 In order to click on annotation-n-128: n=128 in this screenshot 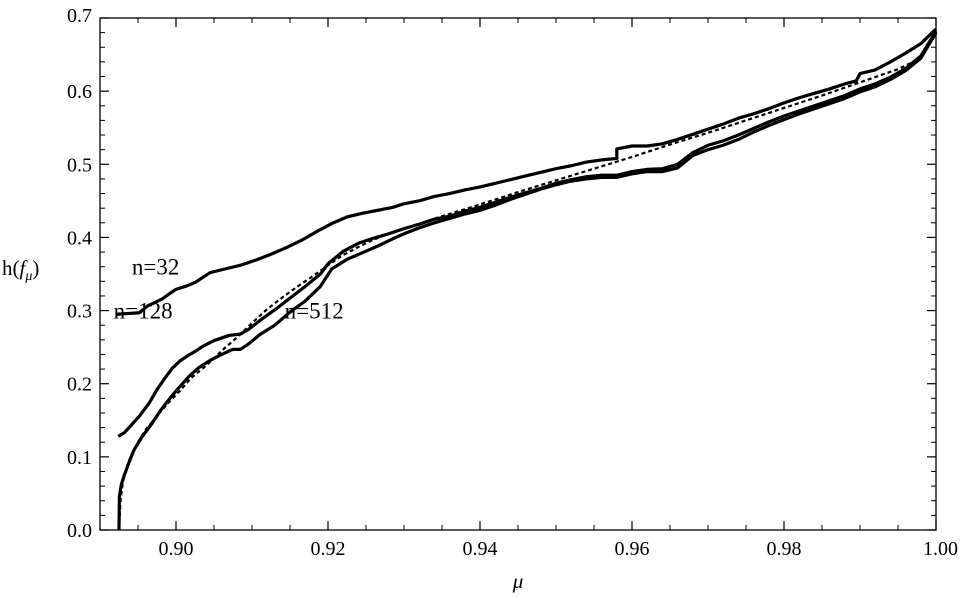, I will do `click(143, 311)`.